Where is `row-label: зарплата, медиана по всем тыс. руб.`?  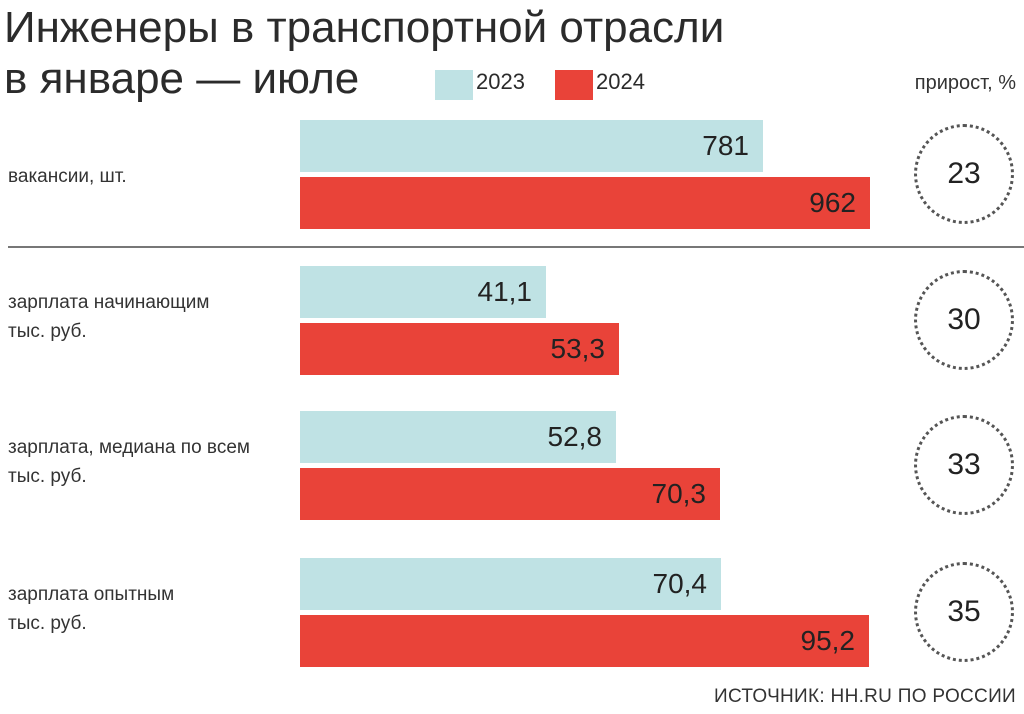 row-label: зарплата, медиана по всем тыс. руб. is located at coordinates (129, 462).